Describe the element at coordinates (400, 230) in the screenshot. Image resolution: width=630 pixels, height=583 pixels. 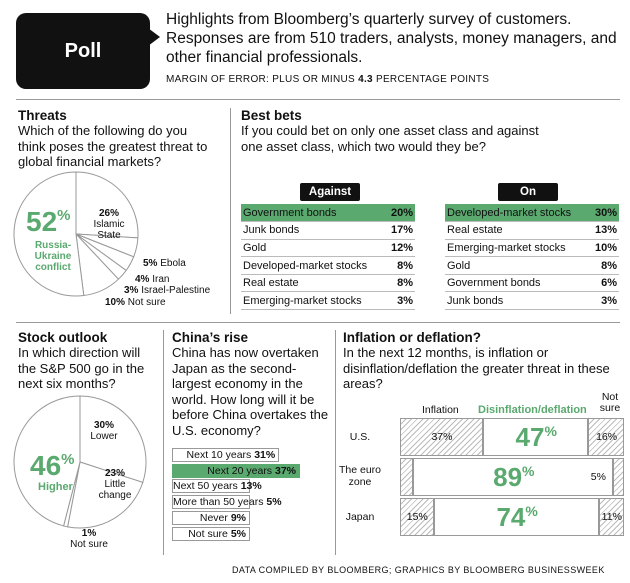
I see `against-value: 17%` at that location.